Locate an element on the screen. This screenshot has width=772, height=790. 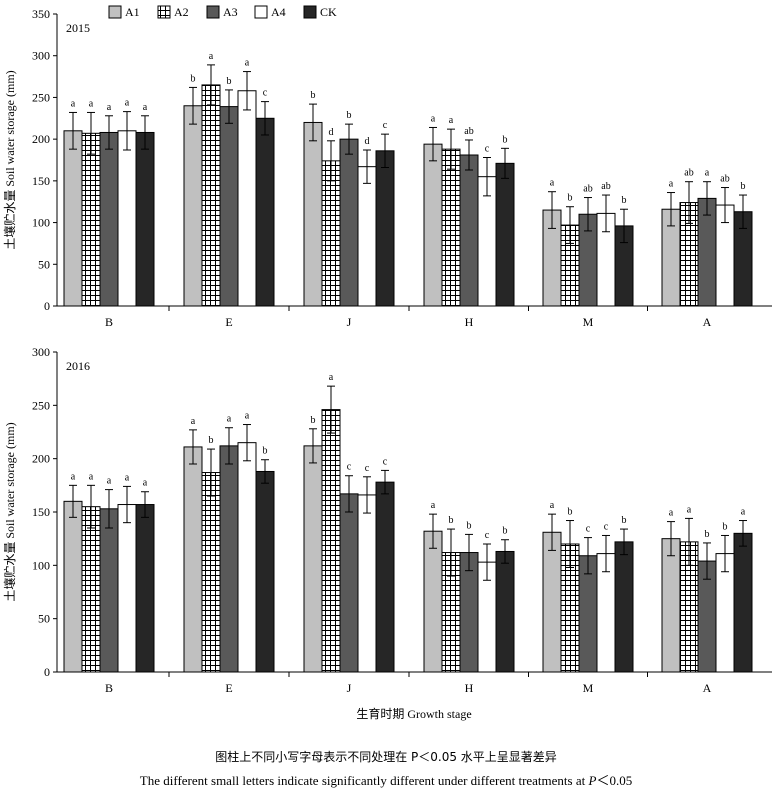
y-tick-label: 350 is located at coordinates (41, 14).